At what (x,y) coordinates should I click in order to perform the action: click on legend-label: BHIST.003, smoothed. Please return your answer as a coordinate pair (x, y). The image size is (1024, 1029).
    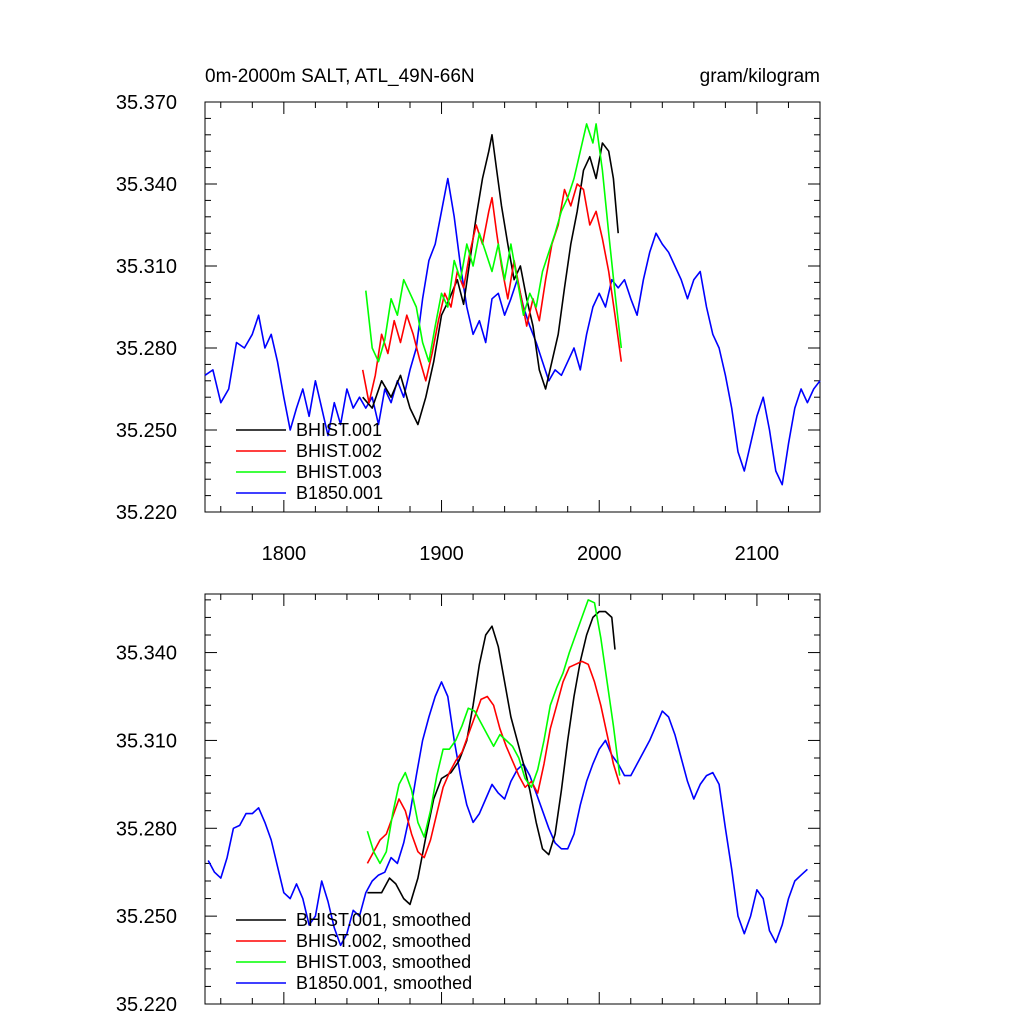
    Looking at the image, I should click on (383, 962).